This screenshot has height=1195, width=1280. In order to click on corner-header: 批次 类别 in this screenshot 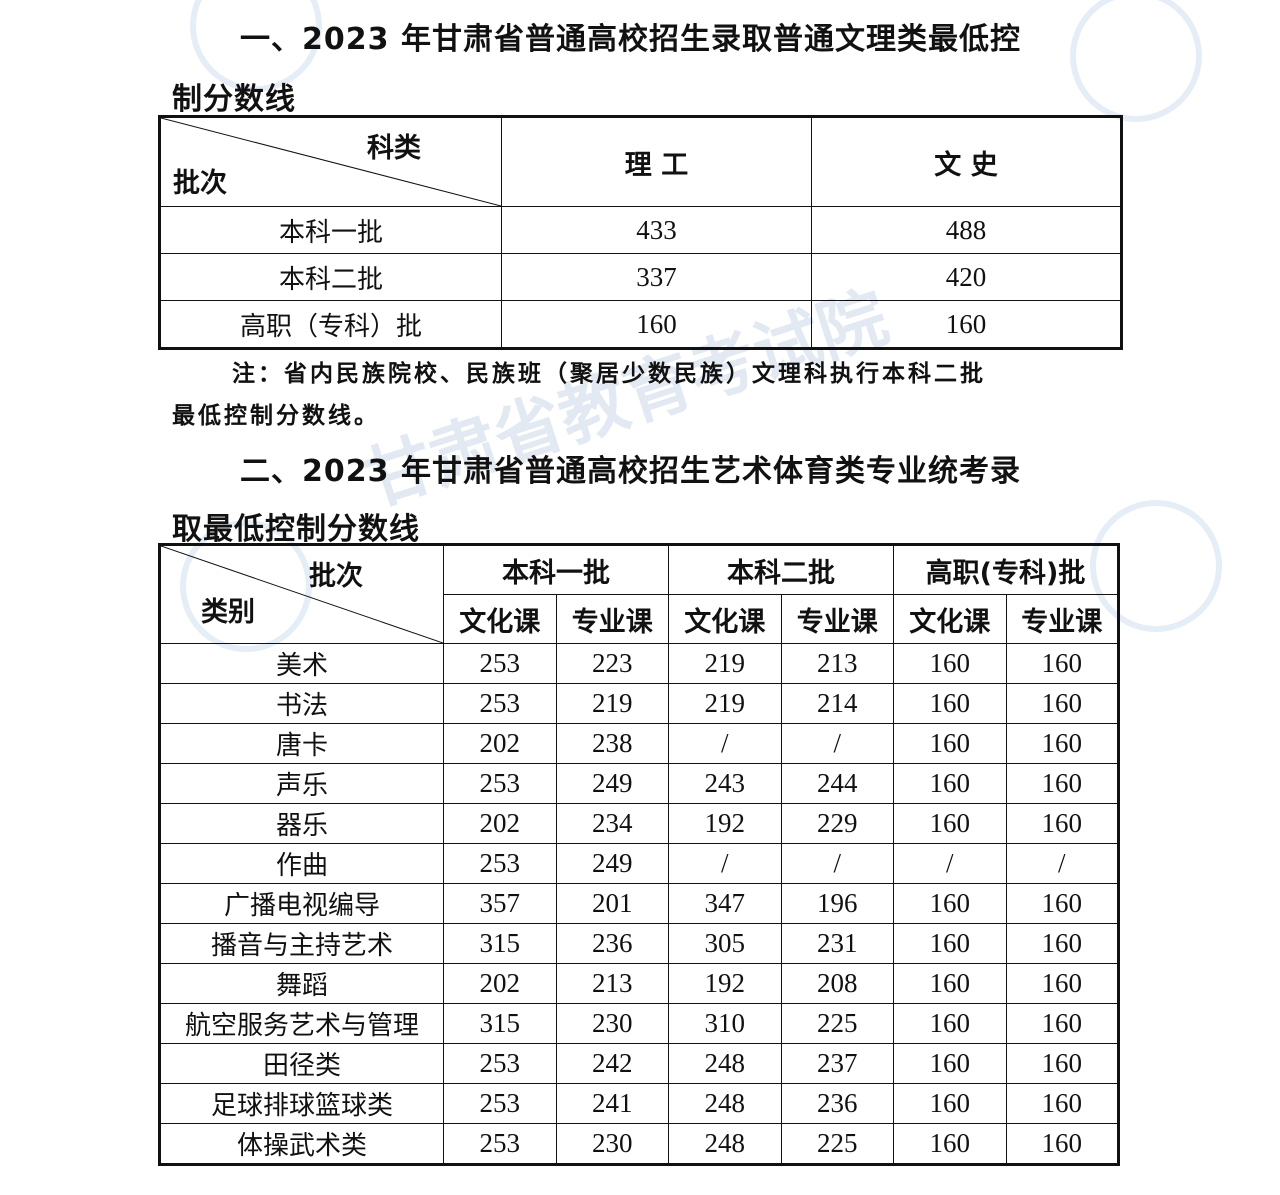, I will do `click(301, 594)`.